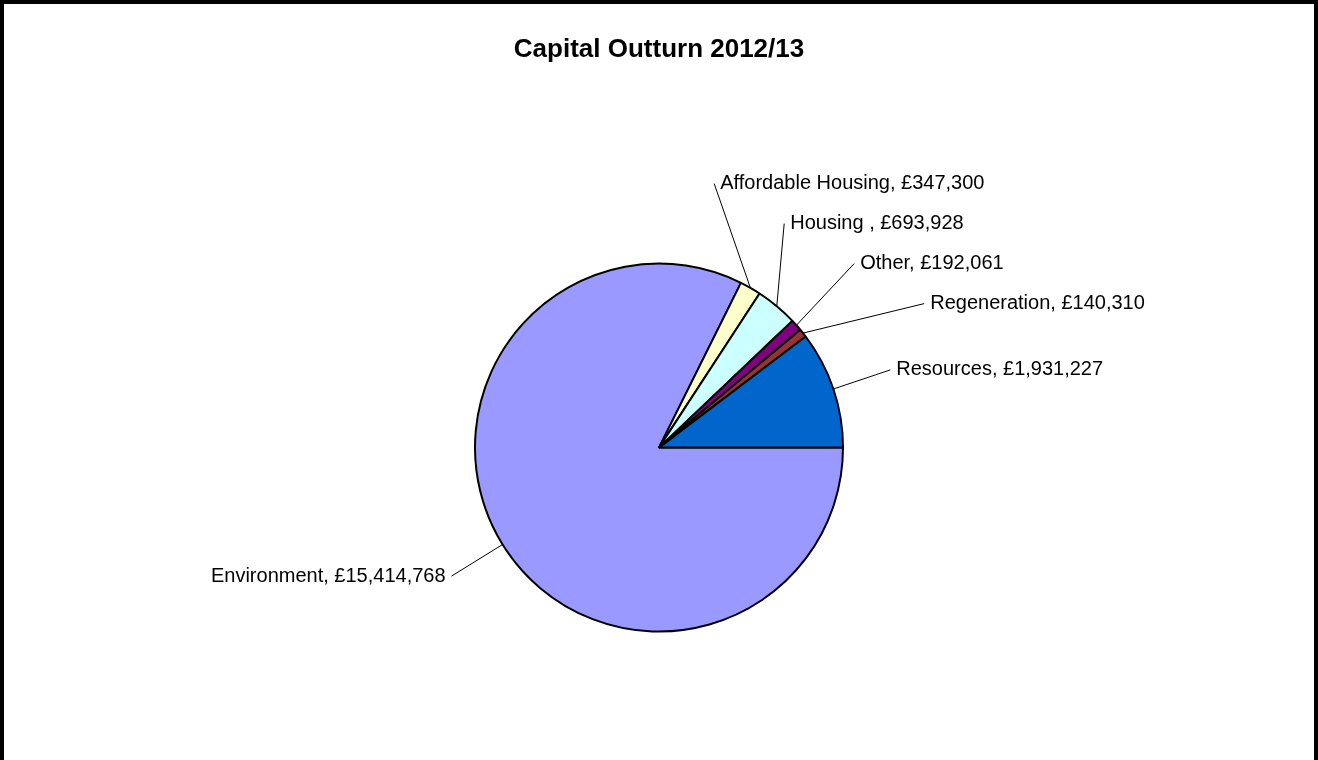  What do you see at coordinates (328, 574) in the screenshot?
I see `slice-label: Environment, £15,414,768` at bounding box center [328, 574].